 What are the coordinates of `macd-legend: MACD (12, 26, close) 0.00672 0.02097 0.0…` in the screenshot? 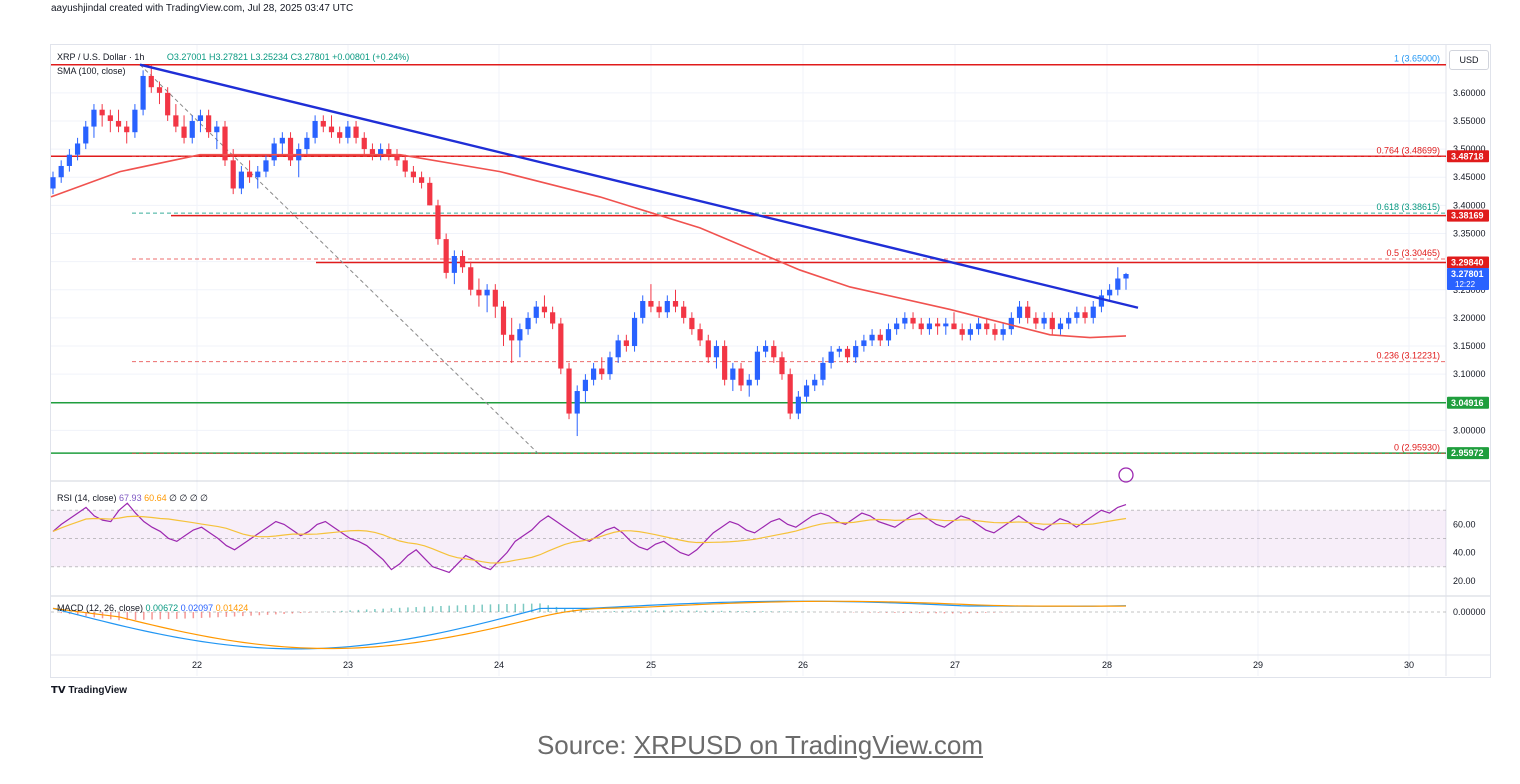 It's located at (152, 608).